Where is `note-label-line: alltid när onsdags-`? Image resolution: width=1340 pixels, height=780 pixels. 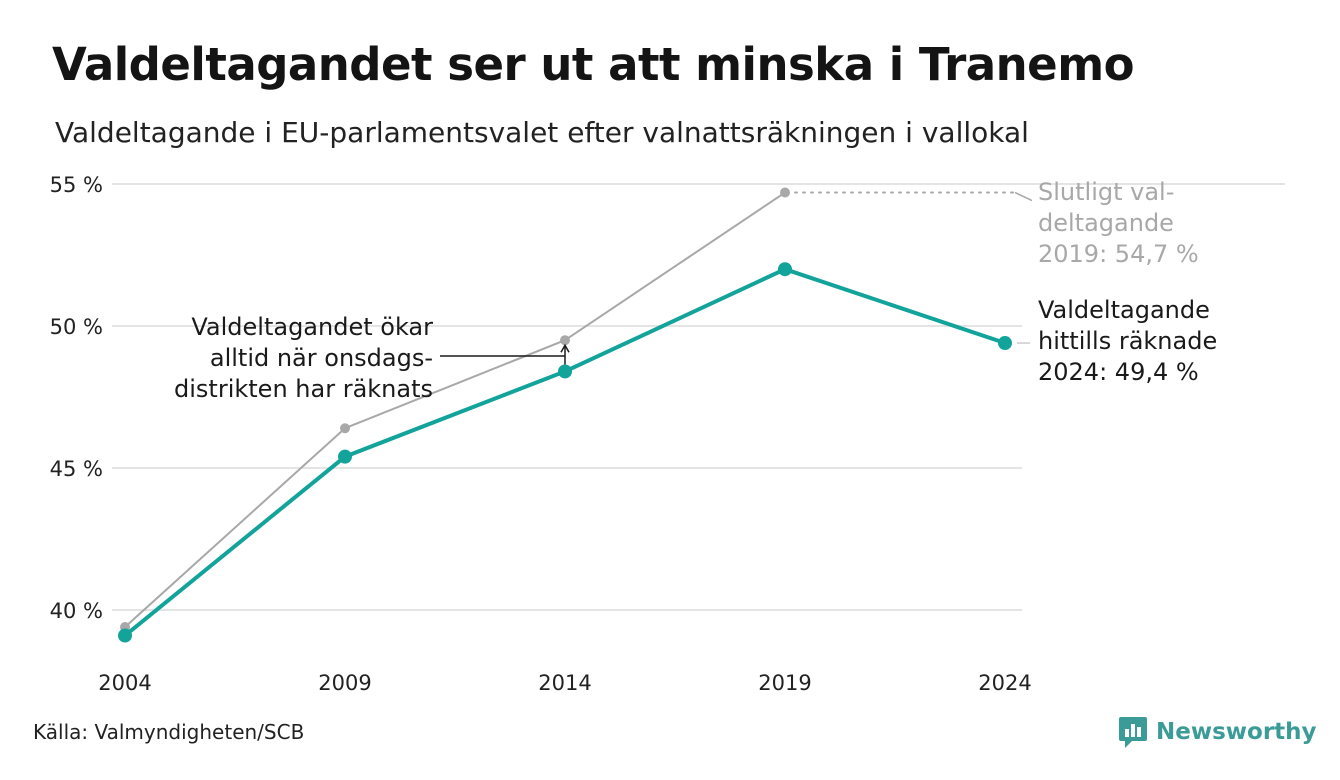 note-label-line: alltid när onsdags- is located at coordinates (321, 358).